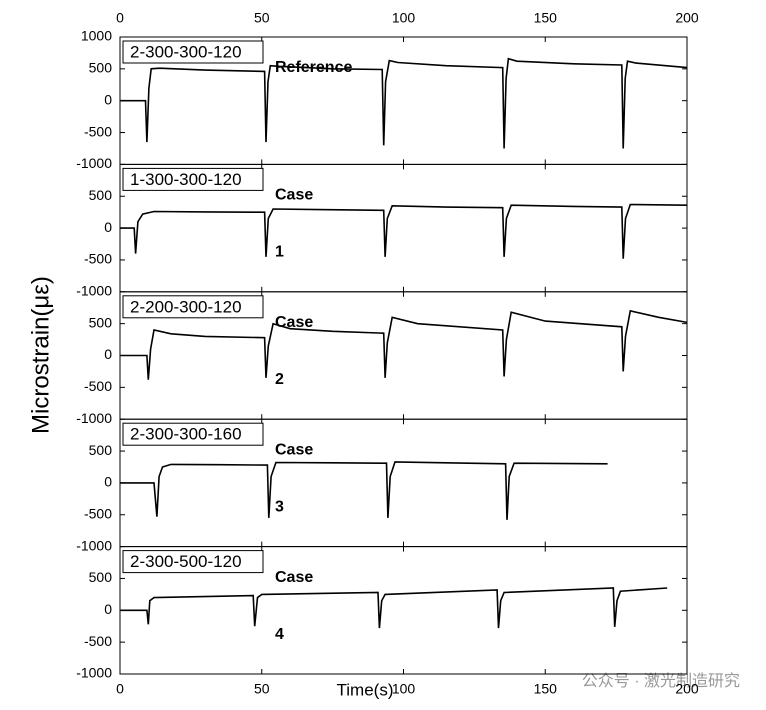 The image size is (766, 710). Describe the element at coordinates (186, 561) in the screenshot. I see `panel-label: 2-300-500-120` at that location.